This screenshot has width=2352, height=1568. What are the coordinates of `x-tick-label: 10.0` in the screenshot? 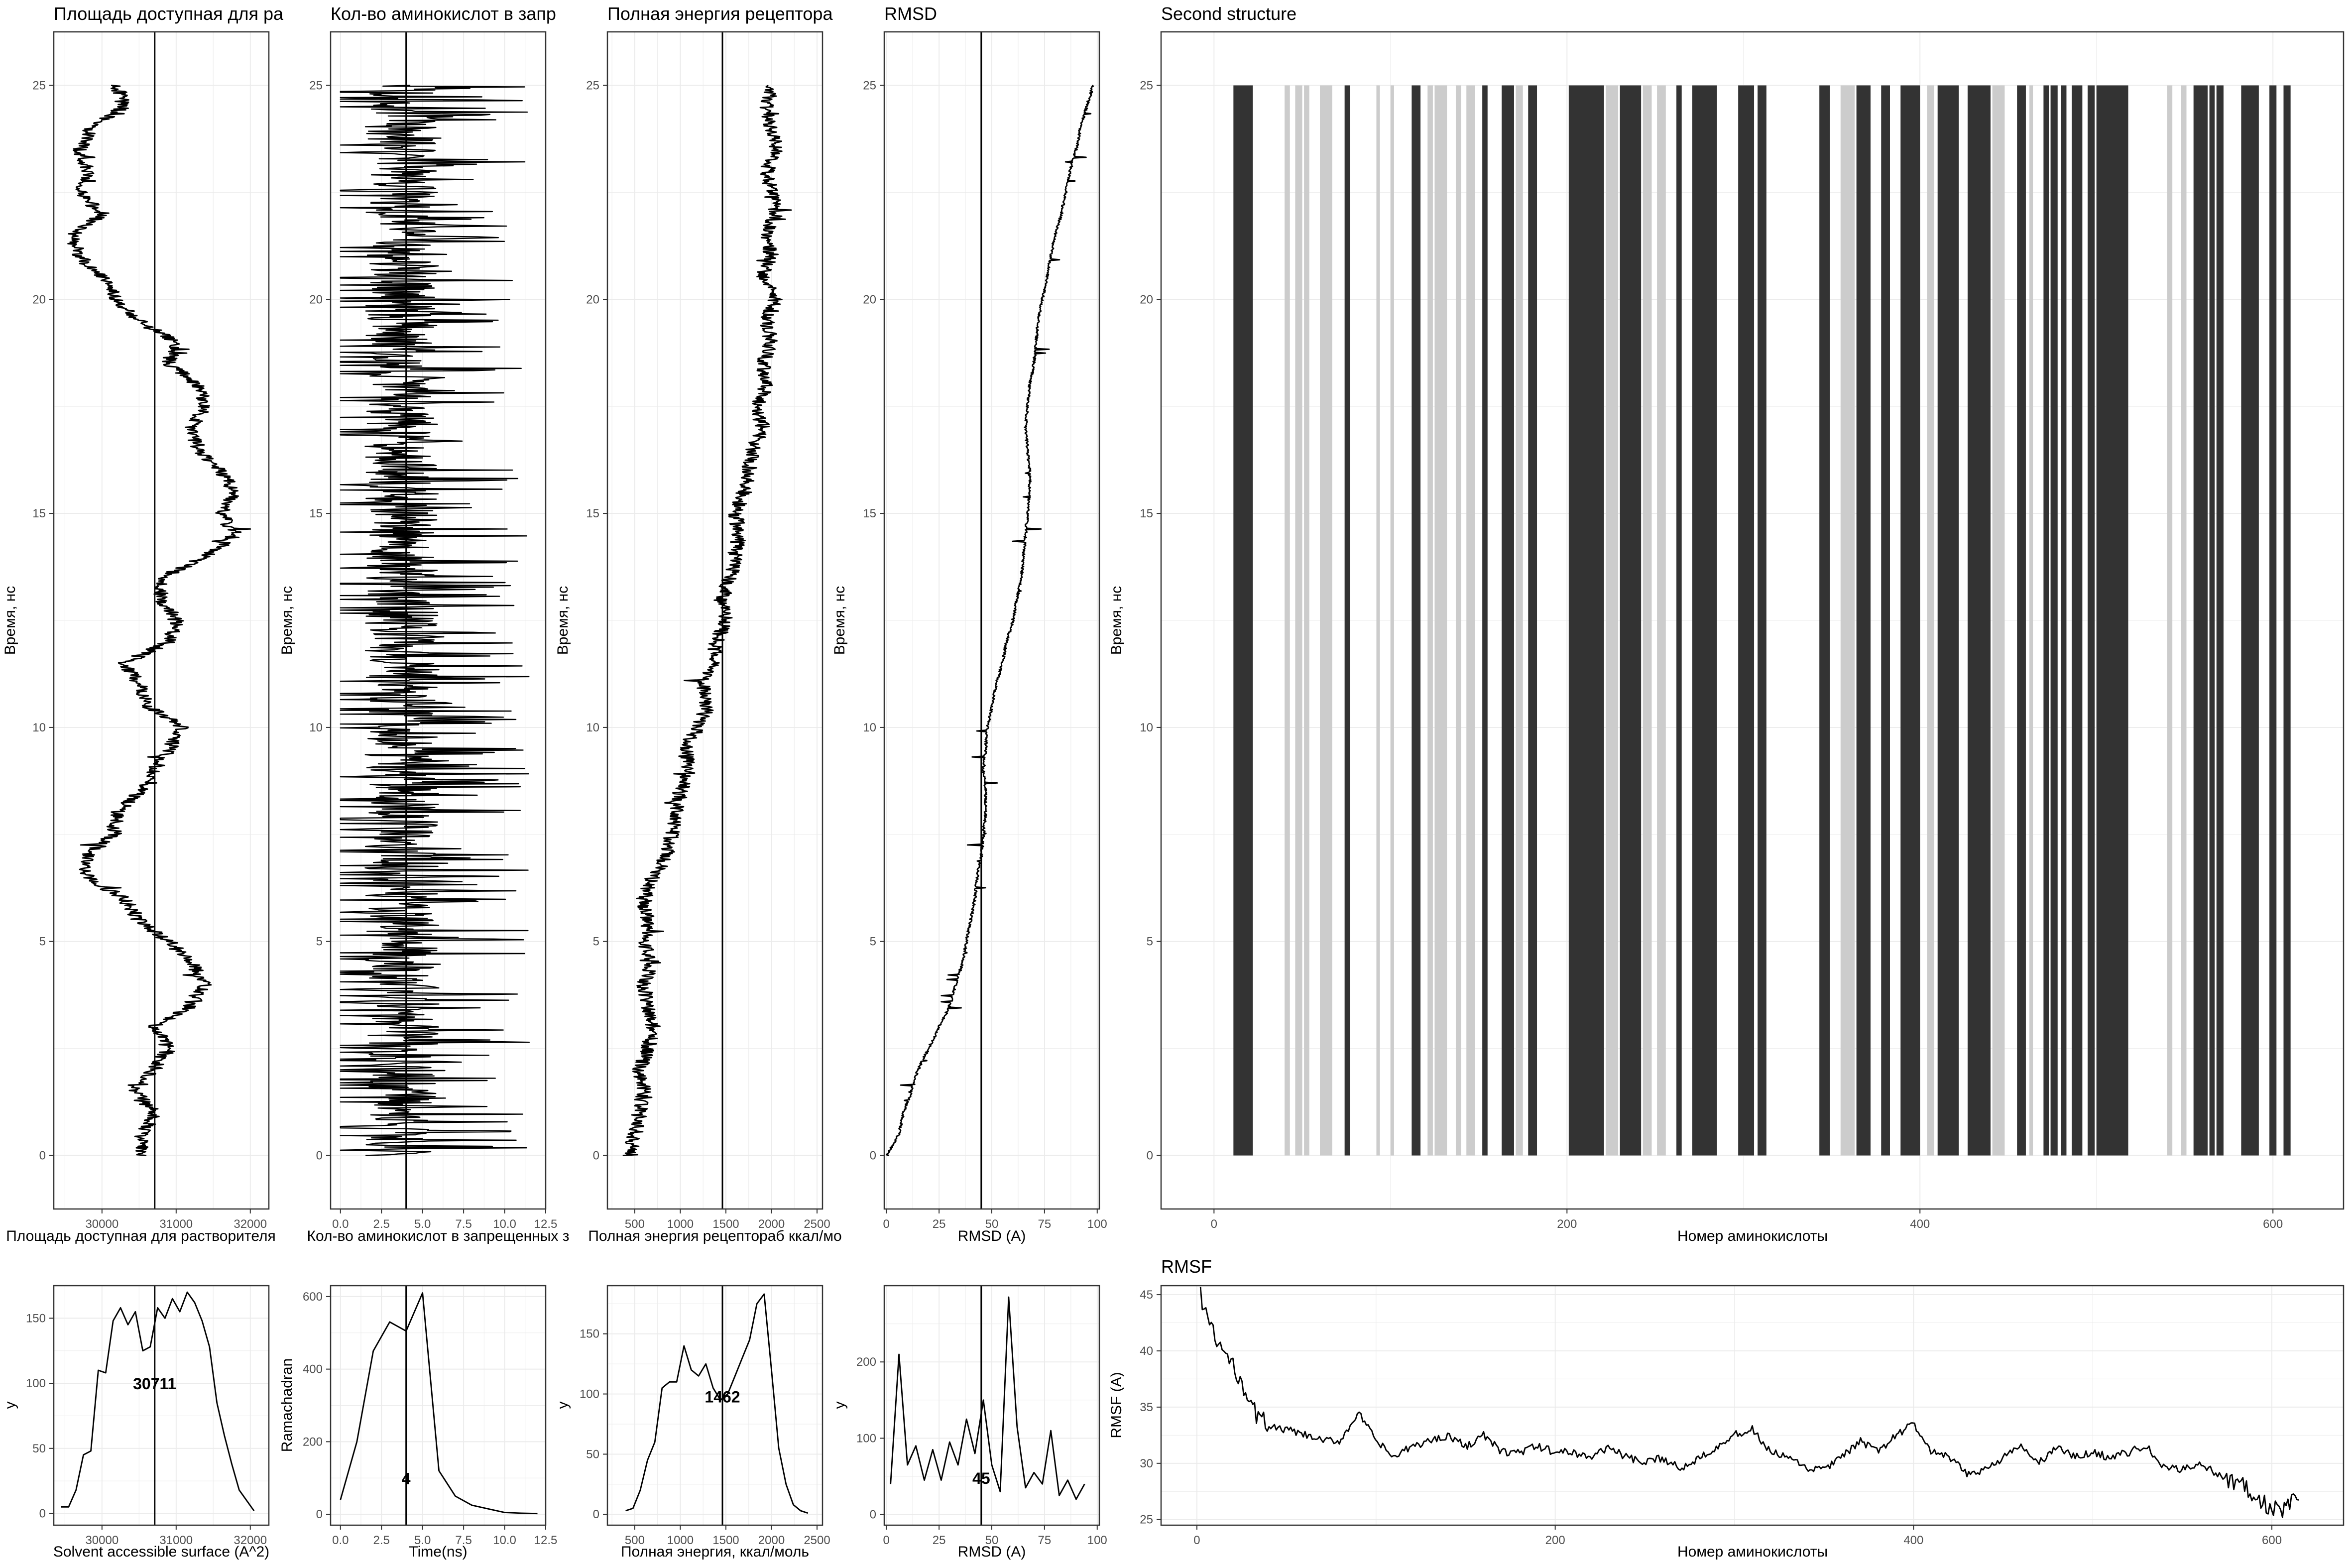 It's located at (504, 1224).